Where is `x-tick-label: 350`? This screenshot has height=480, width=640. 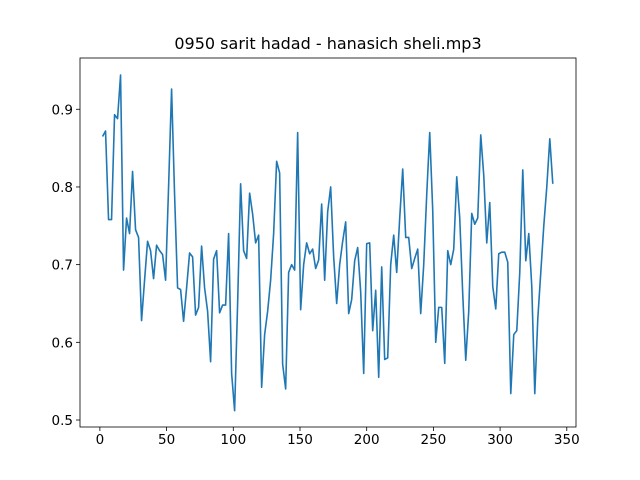
x-tick-label: 350 is located at coordinates (567, 440).